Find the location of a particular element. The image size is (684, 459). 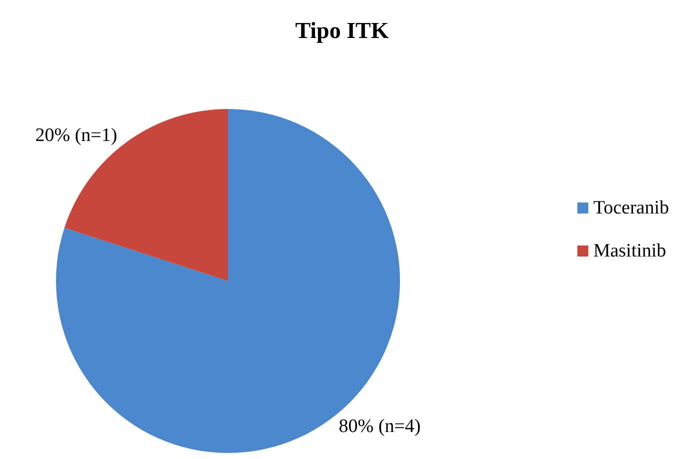

legend-label: Toceranib is located at coordinates (631, 208).